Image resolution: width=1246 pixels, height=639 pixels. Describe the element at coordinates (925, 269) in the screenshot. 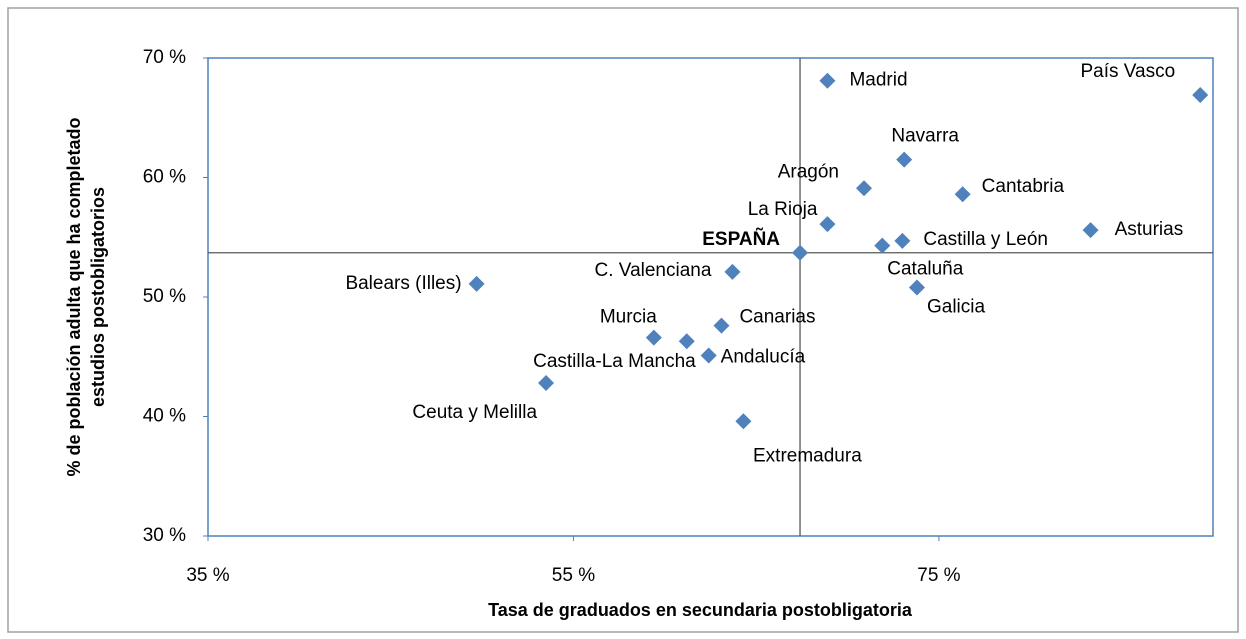

I see `point-label: Cataluña` at that location.